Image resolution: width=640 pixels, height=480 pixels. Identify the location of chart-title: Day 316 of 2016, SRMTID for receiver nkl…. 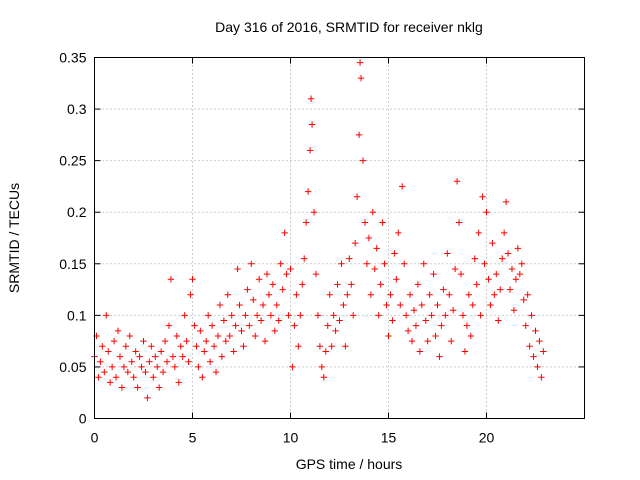
(349, 27).